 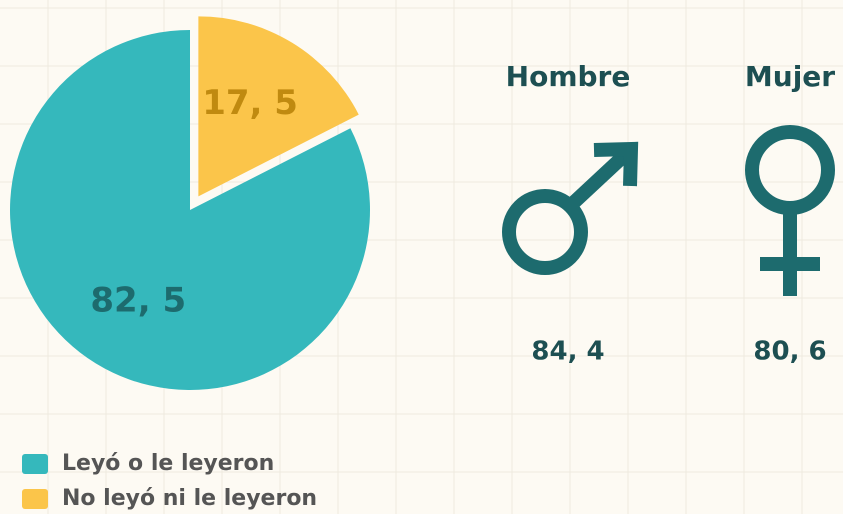 What do you see at coordinates (250, 103) in the screenshot?
I see `data-label: 17, 5` at bounding box center [250, 103].